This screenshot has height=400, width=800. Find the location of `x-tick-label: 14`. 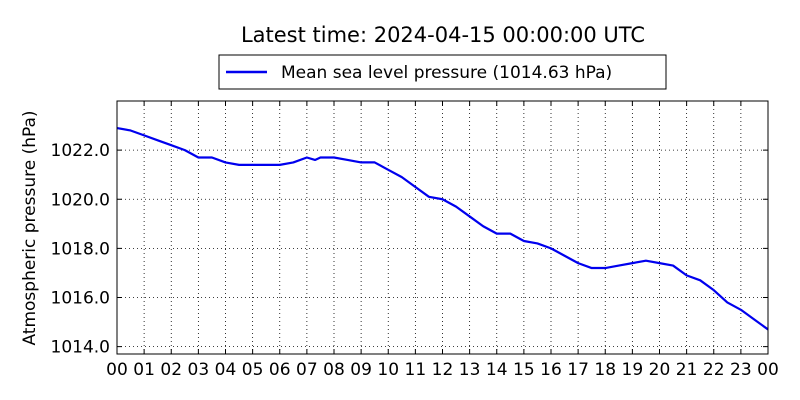

x-tick-label: 14 is located at coordinates (497, 370).